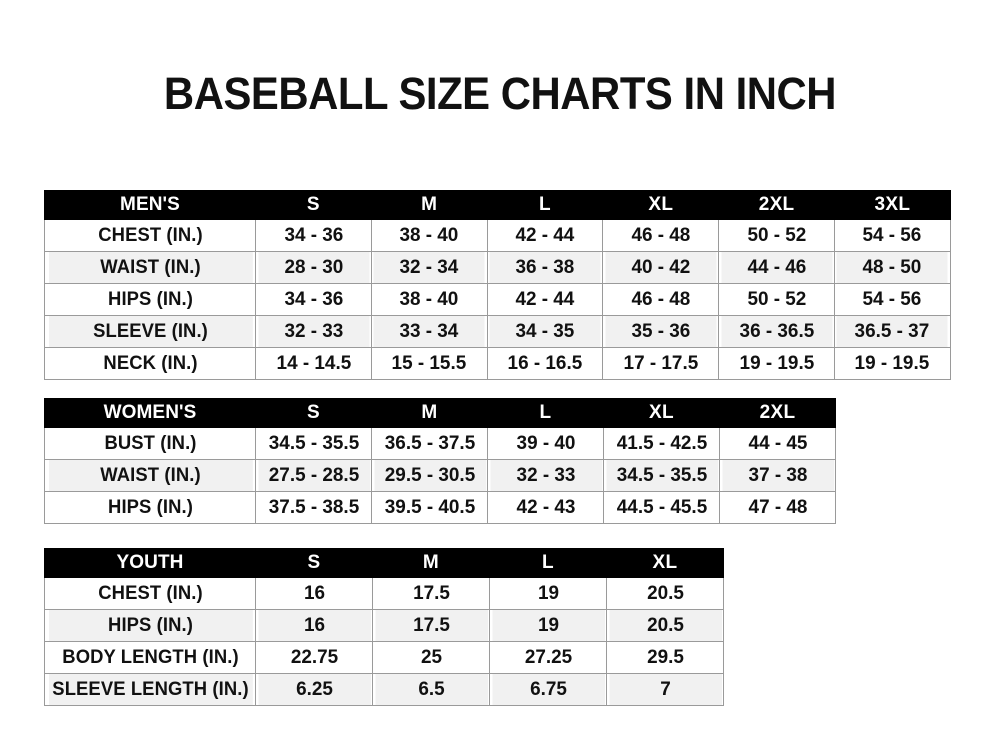 This screenshot has height=752, width=1000. Describe the element at coordinates (661, 331) in the screenshot. I see `mens-measurement-cell: 35 - 36` at that location.